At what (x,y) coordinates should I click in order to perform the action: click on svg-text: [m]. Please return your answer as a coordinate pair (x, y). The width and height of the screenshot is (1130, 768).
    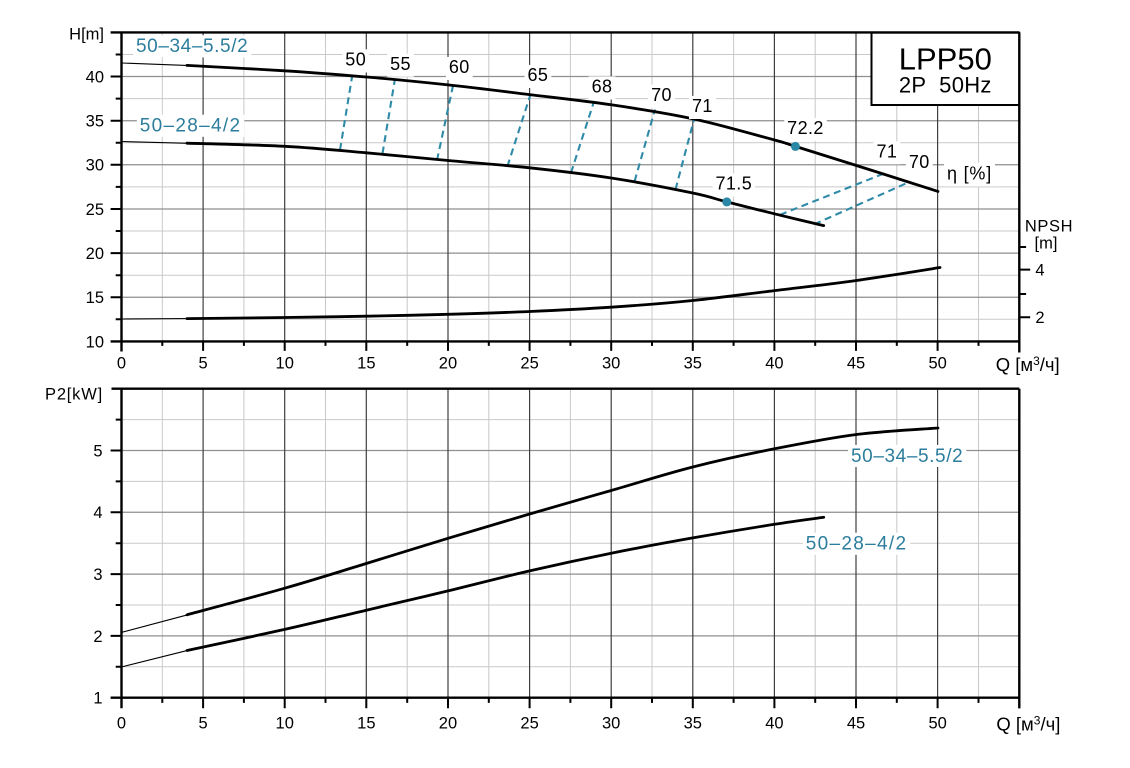
    Looking at the image, I should click on (1046, 243).